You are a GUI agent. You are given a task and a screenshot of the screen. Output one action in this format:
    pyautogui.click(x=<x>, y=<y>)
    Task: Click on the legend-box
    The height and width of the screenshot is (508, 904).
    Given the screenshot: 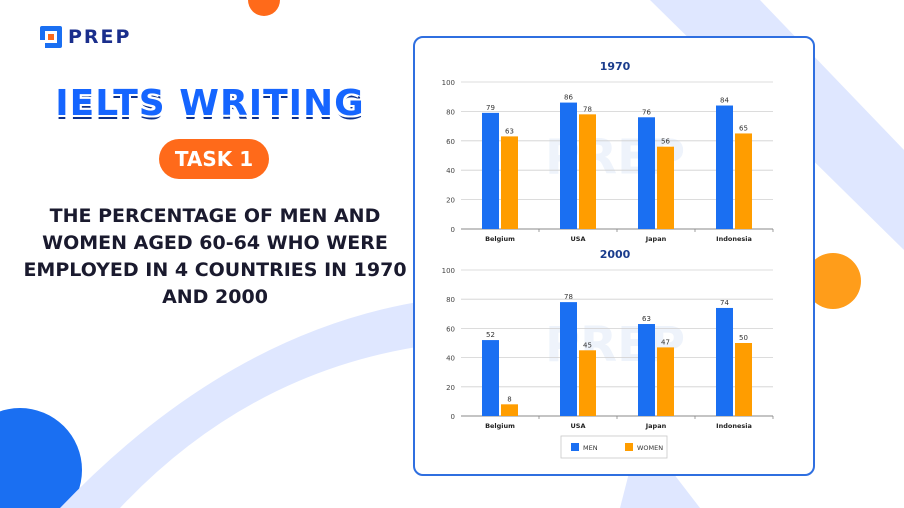 What is the action you would take?
    pyautogui.click(x=614, y=447)
    